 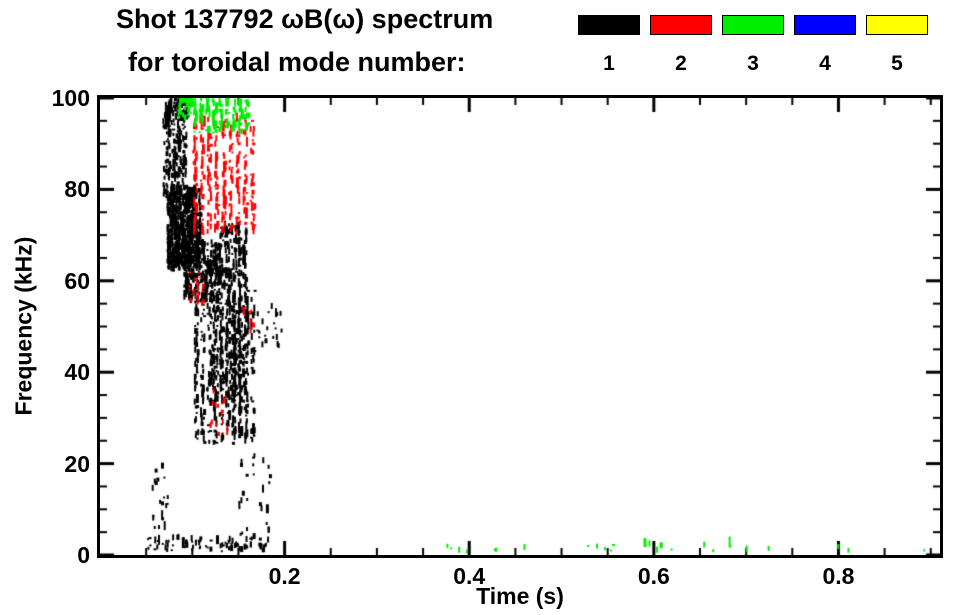 What do you see at coordinates (70, 98) in the screenshot?
I see `y-tick-label-100: 100` at bounding box center [70, 98].